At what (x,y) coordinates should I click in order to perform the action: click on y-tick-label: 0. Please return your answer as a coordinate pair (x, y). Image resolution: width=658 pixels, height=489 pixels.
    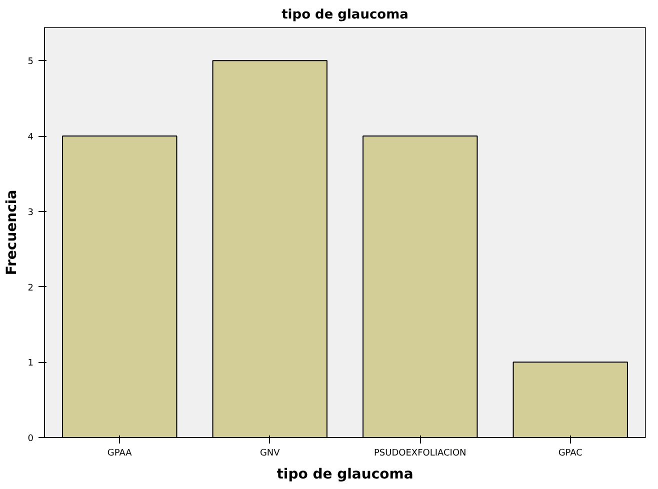
    Looking at the image, I should click on (31, 439).